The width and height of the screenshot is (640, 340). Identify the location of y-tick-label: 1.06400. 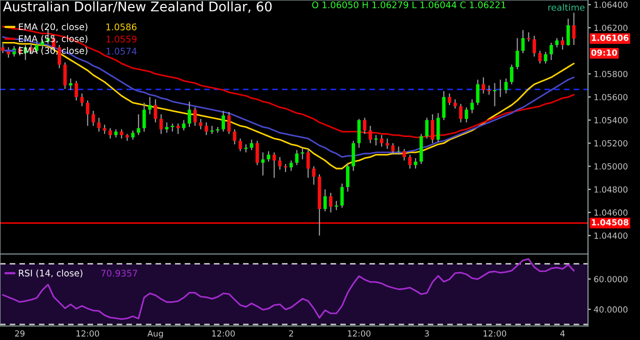
(611, 5).